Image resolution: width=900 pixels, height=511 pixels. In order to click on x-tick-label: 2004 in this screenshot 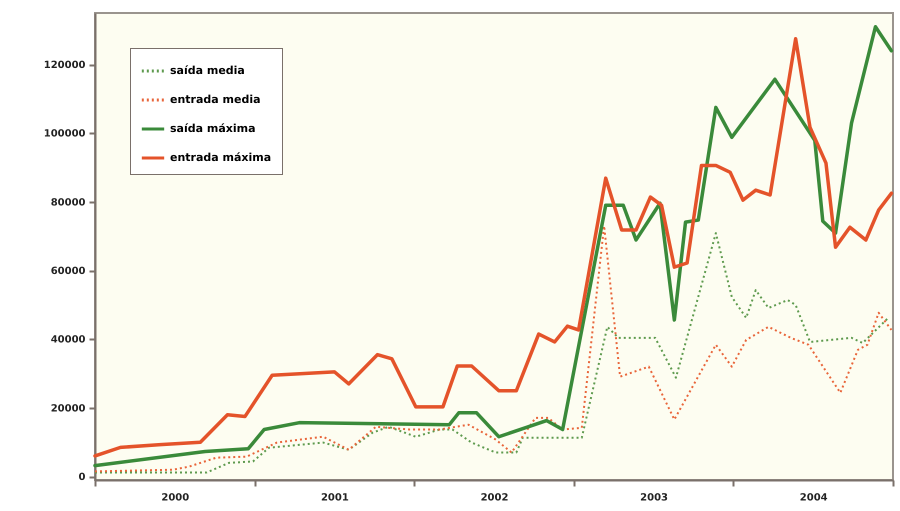, I will do `click(814, 498)`.